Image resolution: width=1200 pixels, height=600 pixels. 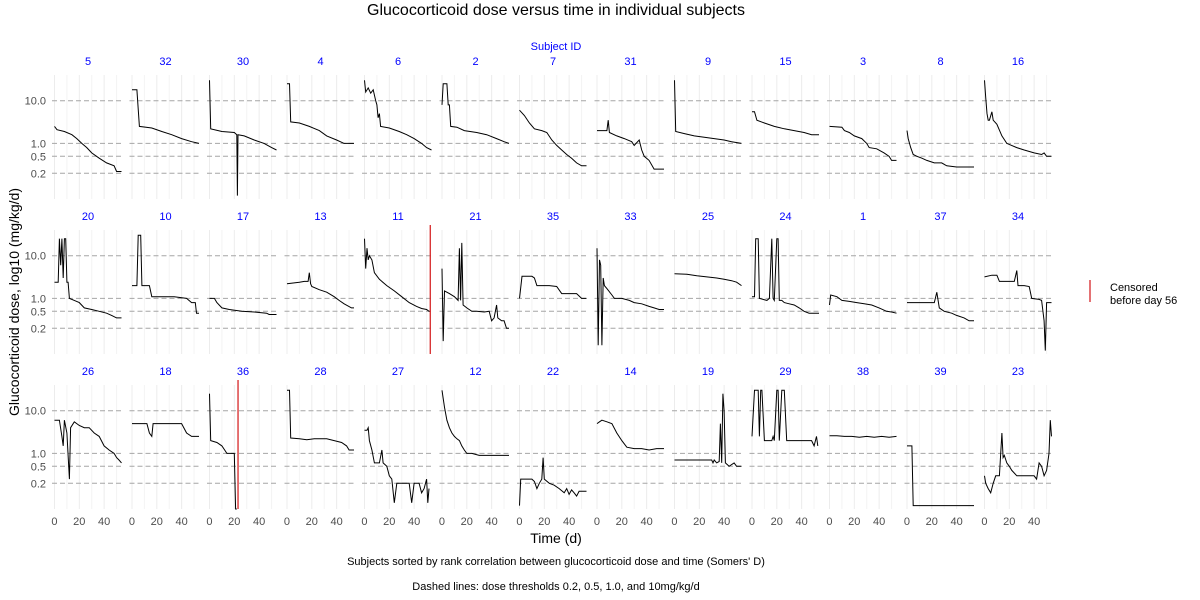 I want to click on legend-label-line-1: Censored, so click(x=1134, y=288).